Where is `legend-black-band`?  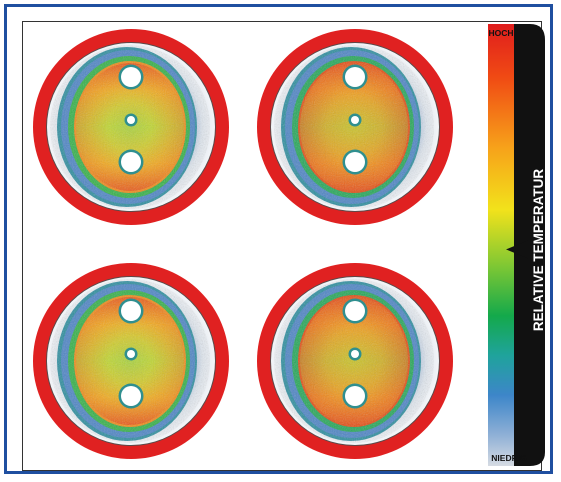
legend-black-band is located at coordinates (529, 245).